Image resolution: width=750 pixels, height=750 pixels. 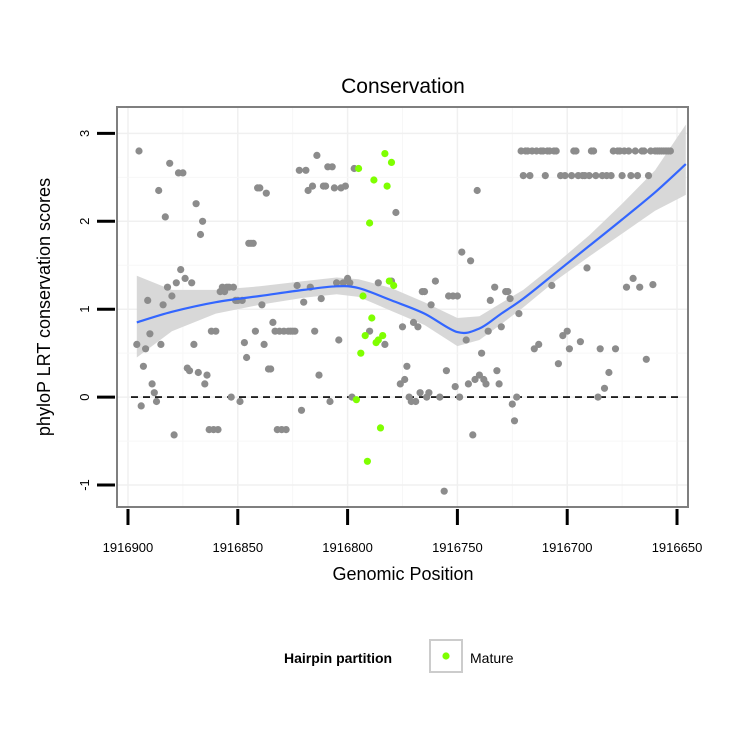 I want to click on legend-title: Hairpin partition, so click(x=338, y=658).